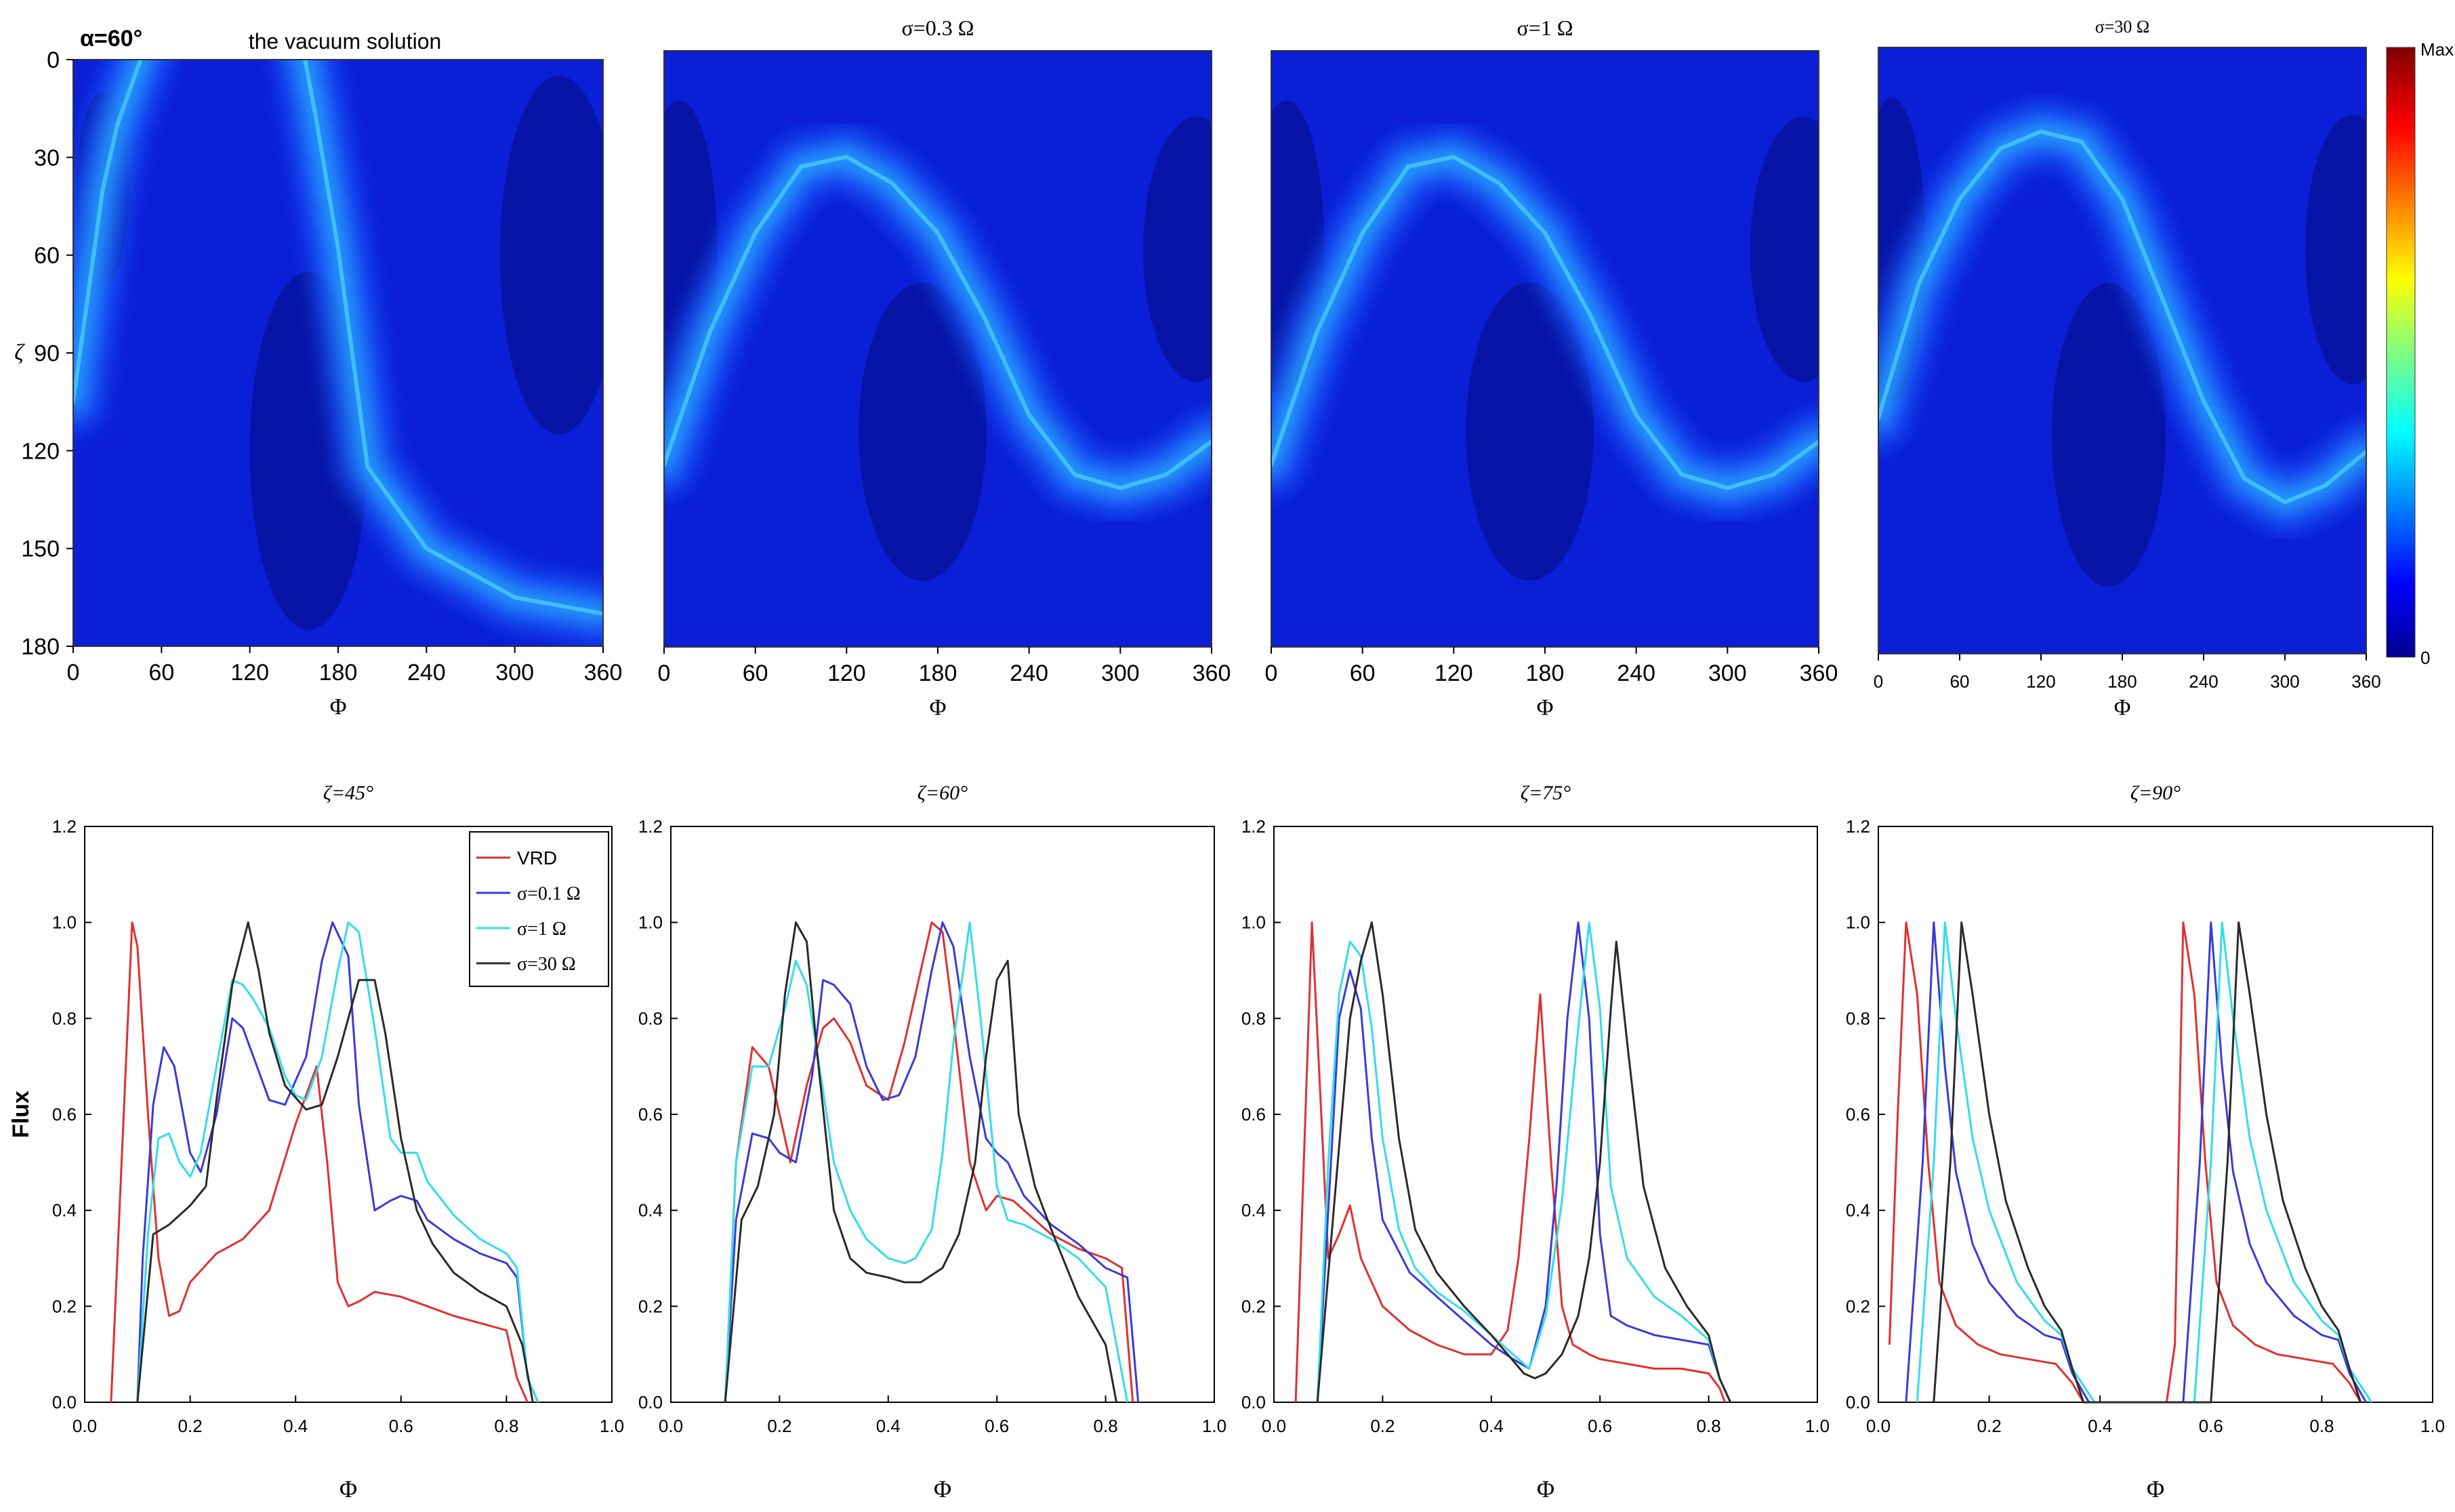  Describe the element at coordinates (40, 549) in the screenshot. I see `y-tick-label: 150` at that location.